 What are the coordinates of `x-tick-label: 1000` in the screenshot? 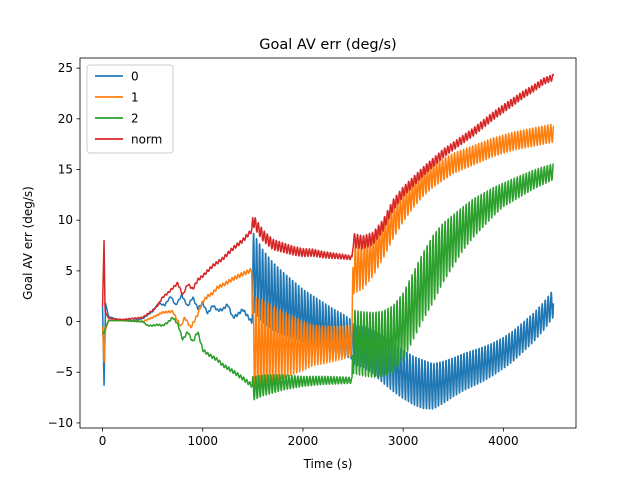 It's located at (202, 441).